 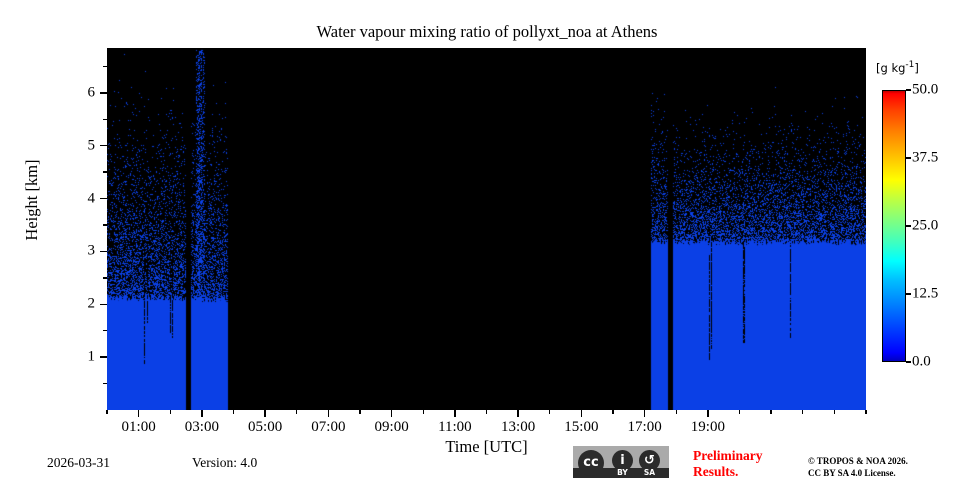 I want to click on y-tick-label: 5, so click(x=91, y=145).